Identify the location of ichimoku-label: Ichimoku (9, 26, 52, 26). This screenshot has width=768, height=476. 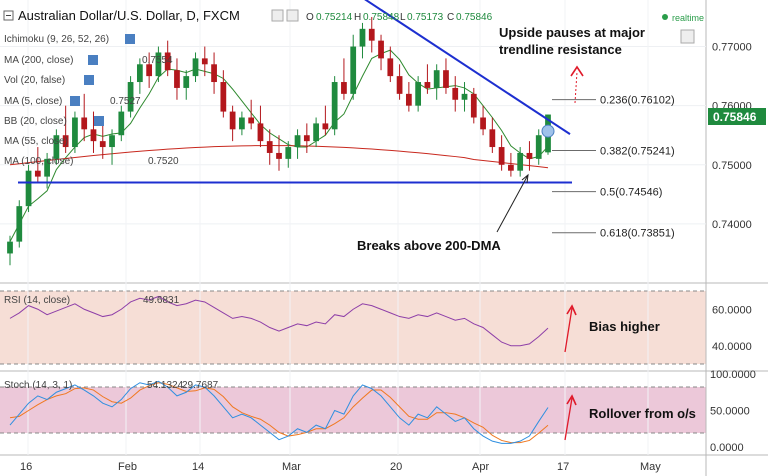
(56, 39).